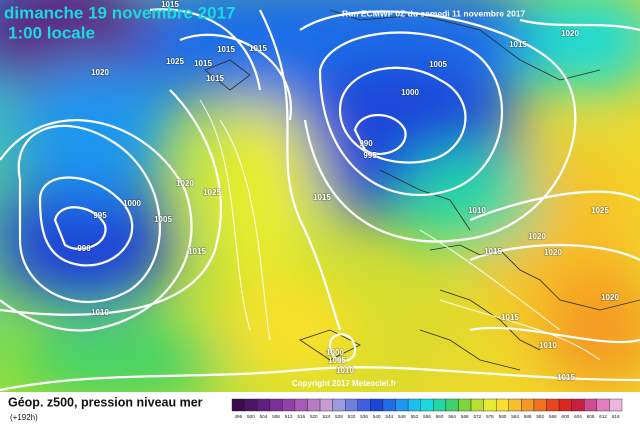 This screenshot has height=427, width=640. What do you see at coordinates (465, 416) in the screenshot?
I see `scale-label: 568` at bounding box center [465, 416].